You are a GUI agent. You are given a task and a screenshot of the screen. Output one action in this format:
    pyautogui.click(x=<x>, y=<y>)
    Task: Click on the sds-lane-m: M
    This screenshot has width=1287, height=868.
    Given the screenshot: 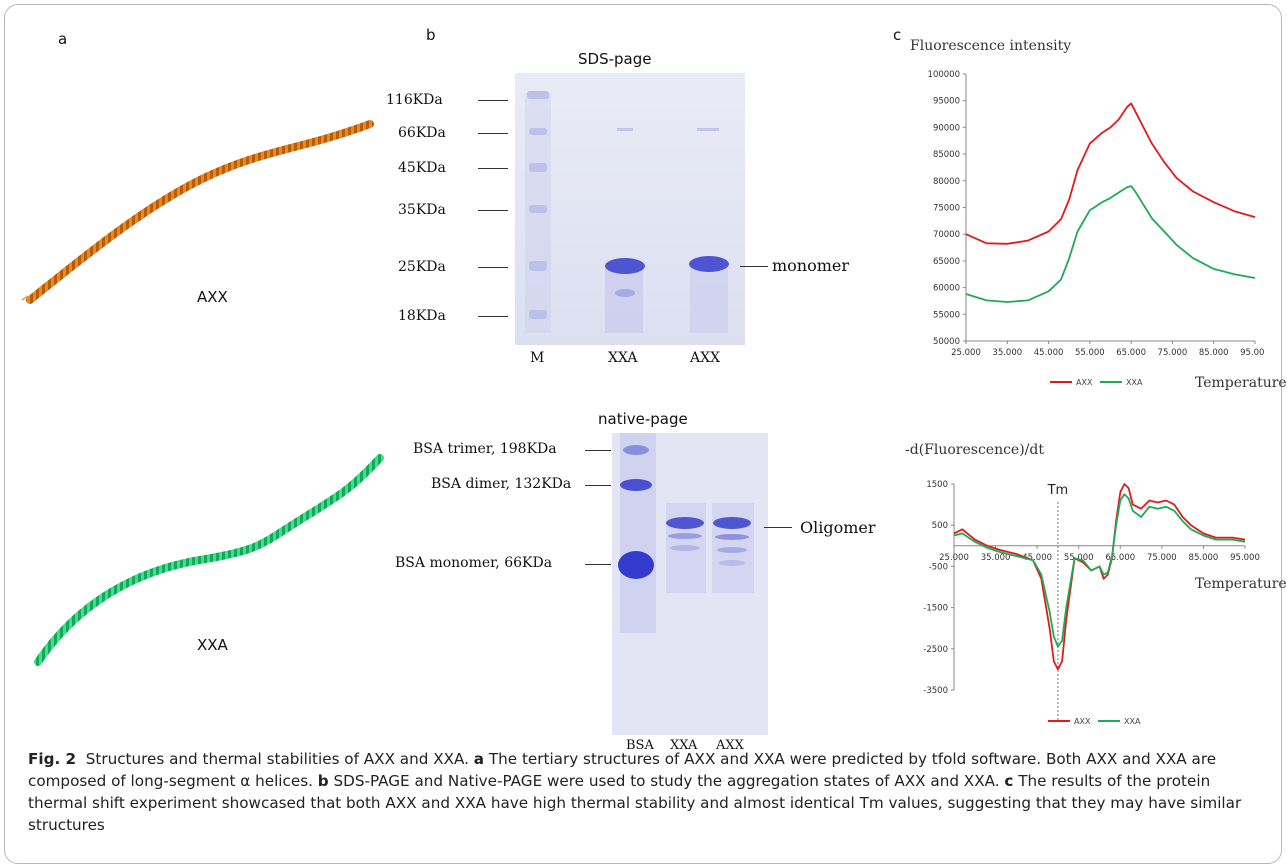 What is the action you would take?
    pyautogui.click(x=537, y=358)
    